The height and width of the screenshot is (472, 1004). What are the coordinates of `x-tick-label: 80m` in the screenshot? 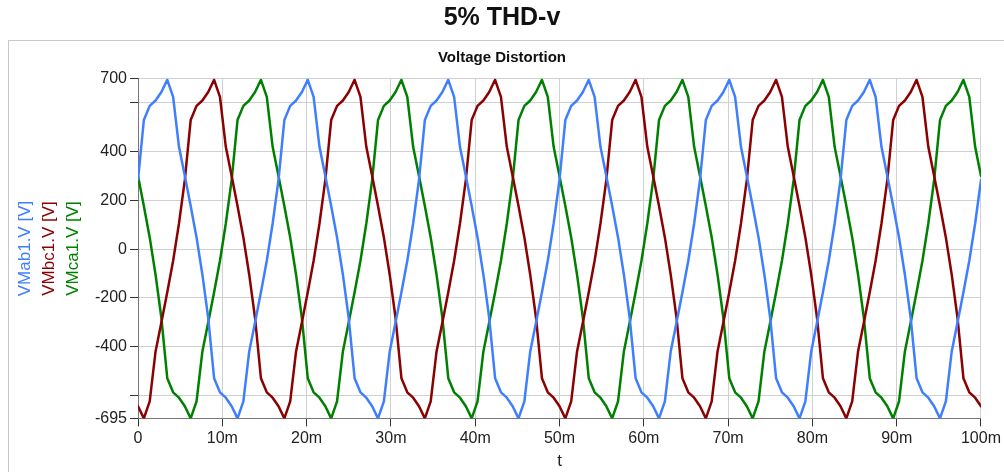 It's located at (812, 438).